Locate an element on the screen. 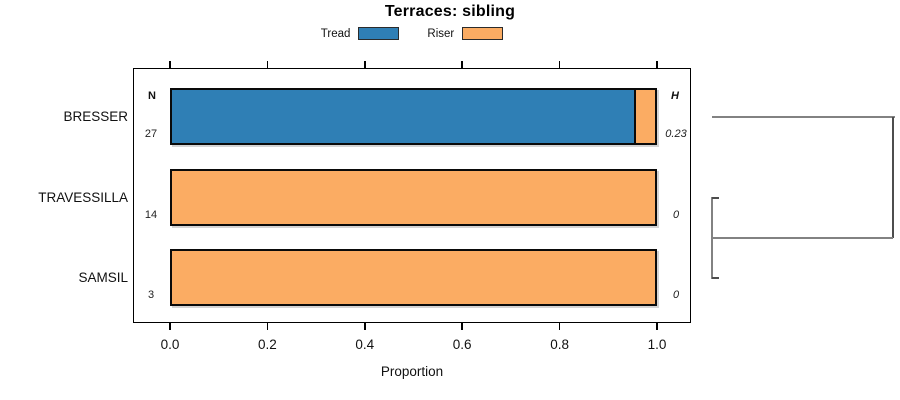  chart-title: Terraces: sibling is located at coordinates (450, 11).